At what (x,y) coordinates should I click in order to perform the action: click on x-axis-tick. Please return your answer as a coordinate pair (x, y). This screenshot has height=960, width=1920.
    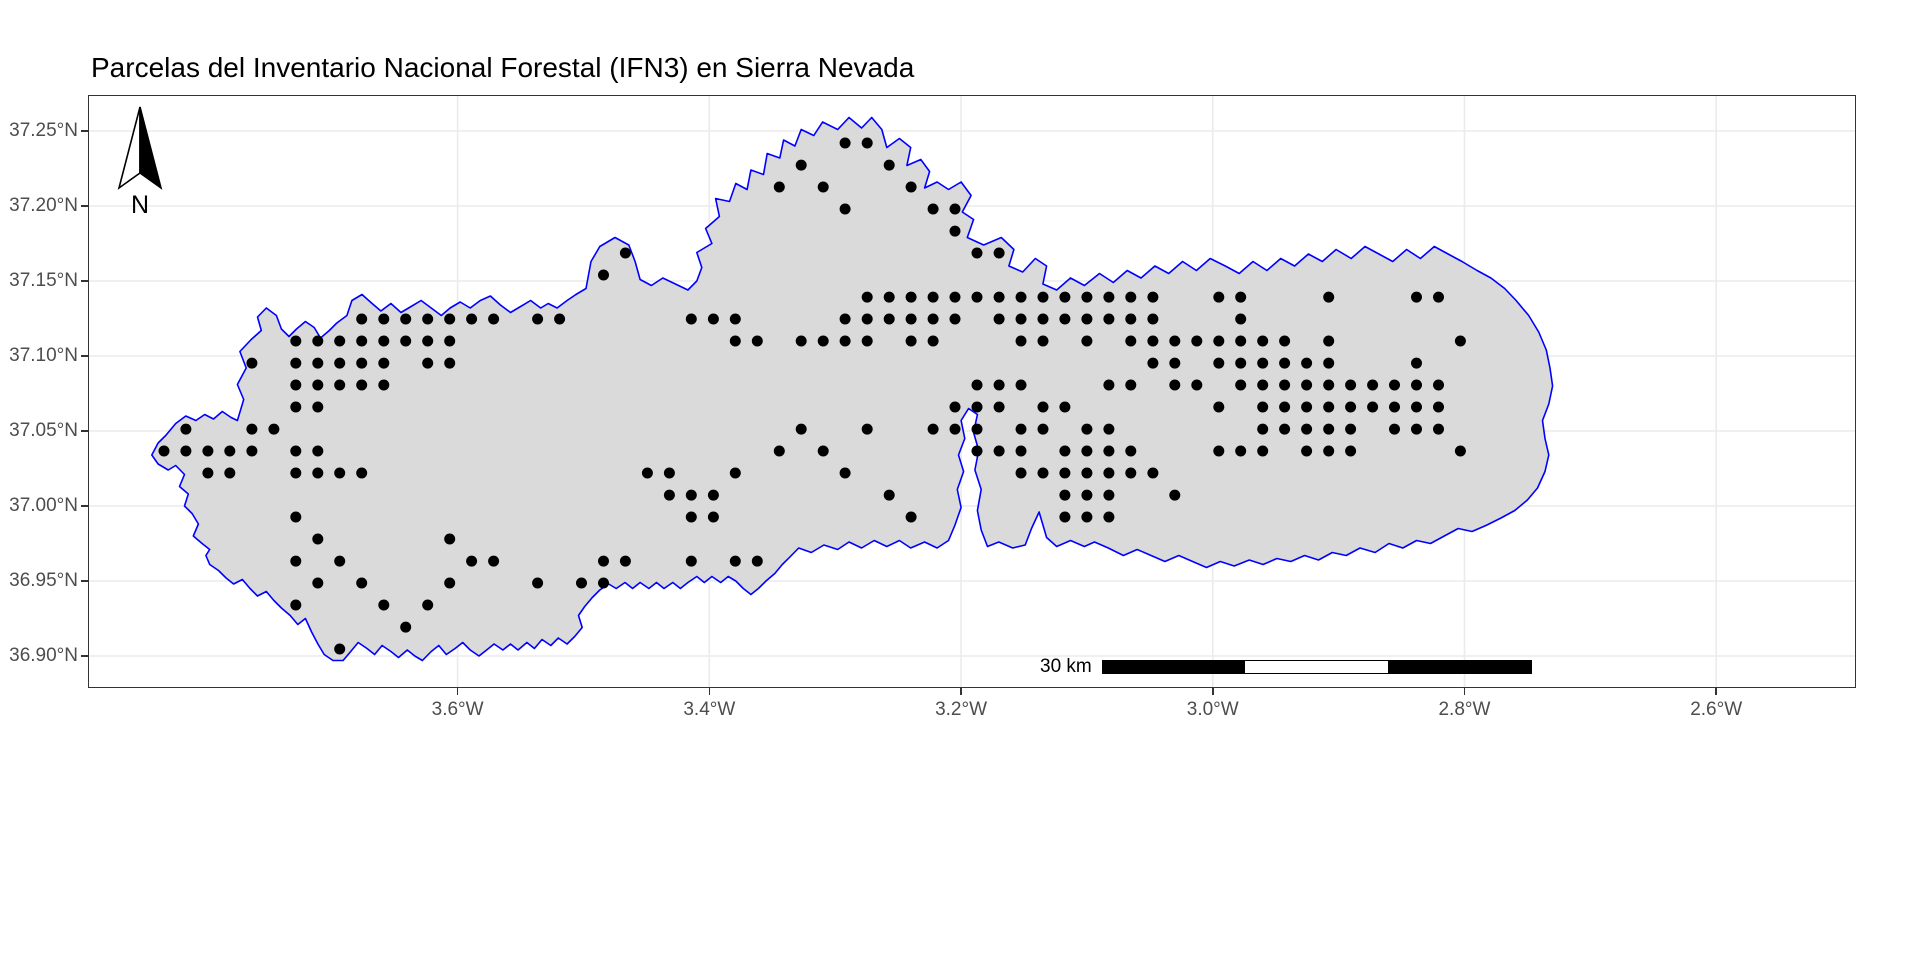
    Looking at the image, I should click on (961, 691).